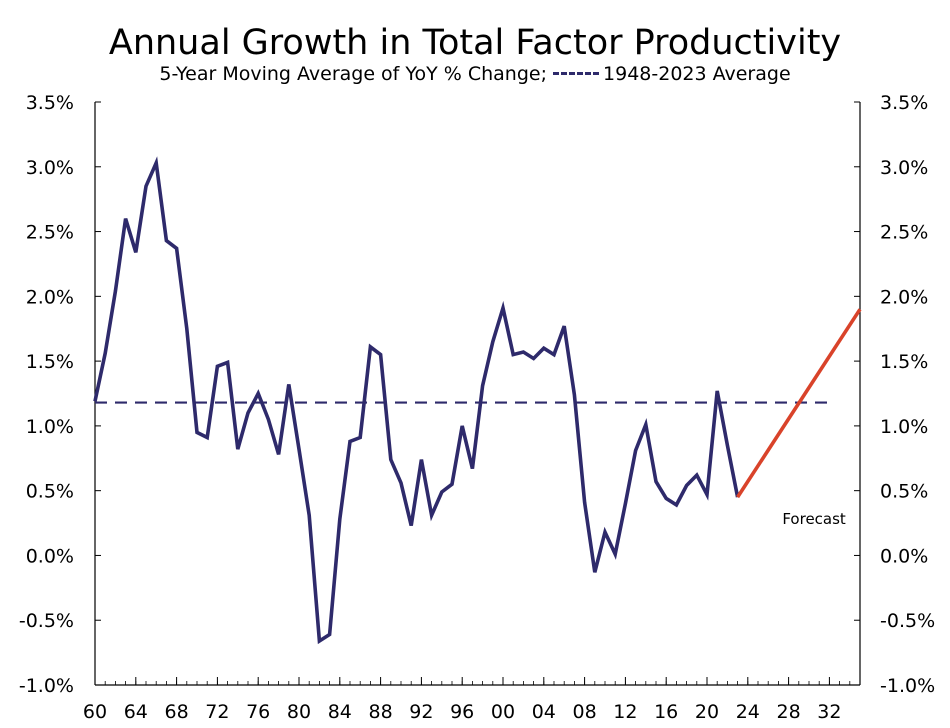 This screenshot has width=950, height=728. What do you see at coordinates (748, 712) in the screenshot?
I see `x-tick-label: 24` at bounding box center [748, 712].